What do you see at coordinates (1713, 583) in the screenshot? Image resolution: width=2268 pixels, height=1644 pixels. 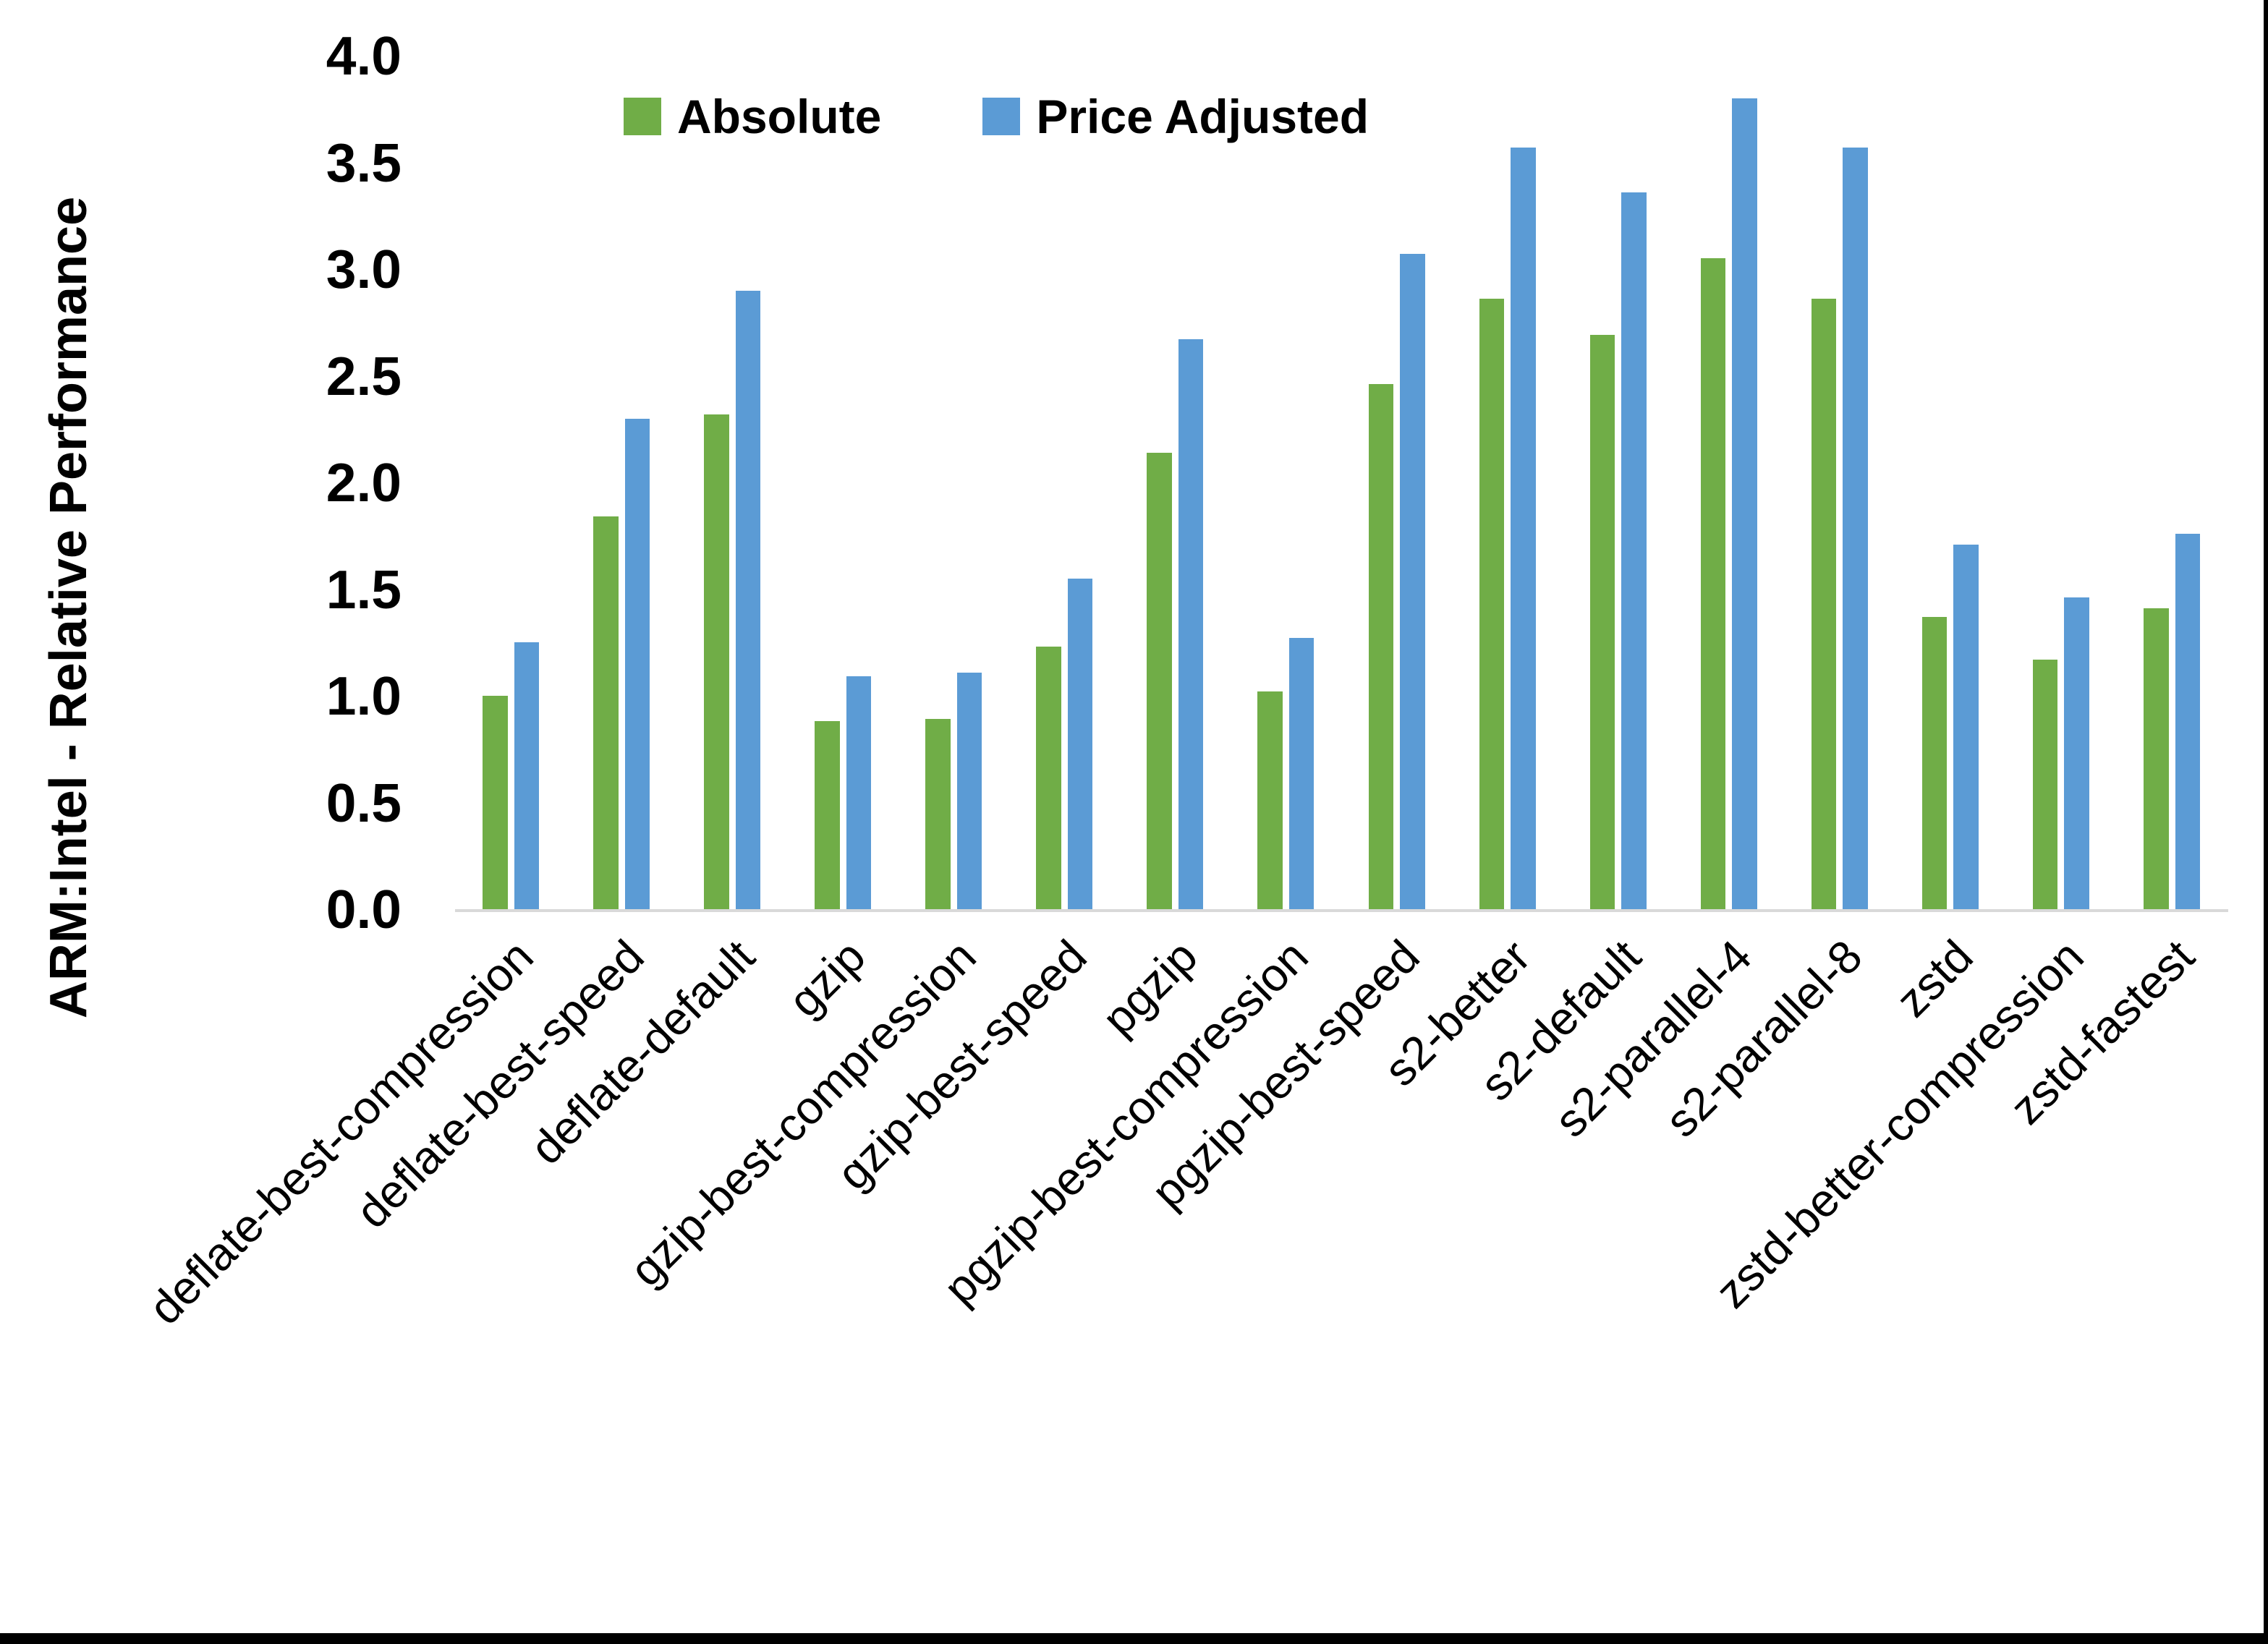 I see `bar-s2-parallel-4-absolute` at bounding box center [1713, 583].